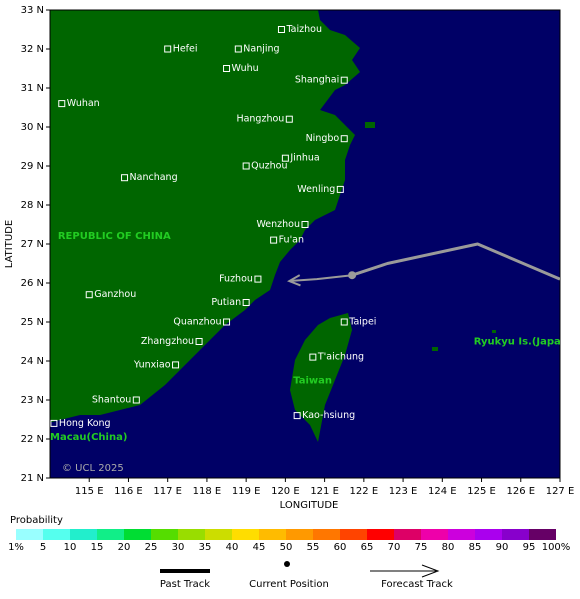 Image resolution: width=580 pixels, height=599 pixels. I want to click on y-tick-label: 26 N, so click(32, 283).